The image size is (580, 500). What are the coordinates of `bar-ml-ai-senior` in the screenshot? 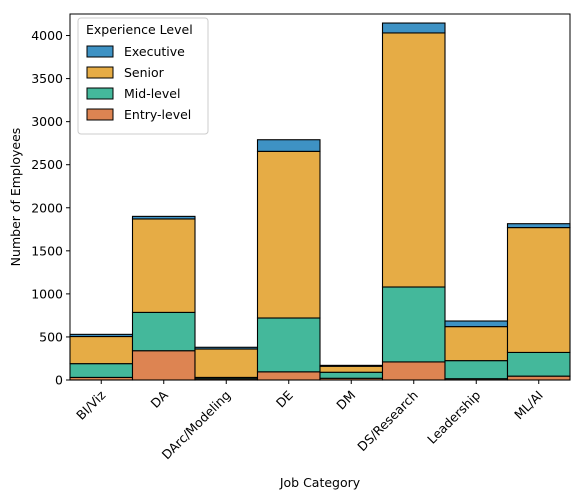 It's located at (538, 290).